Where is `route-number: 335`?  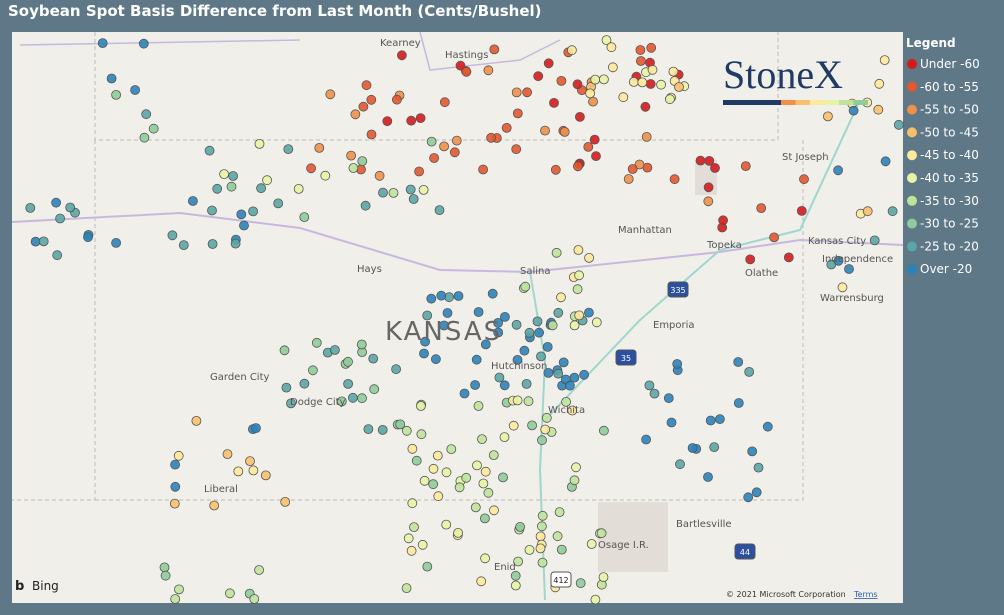
route-number: 335 is located at coordinates (677, 290).